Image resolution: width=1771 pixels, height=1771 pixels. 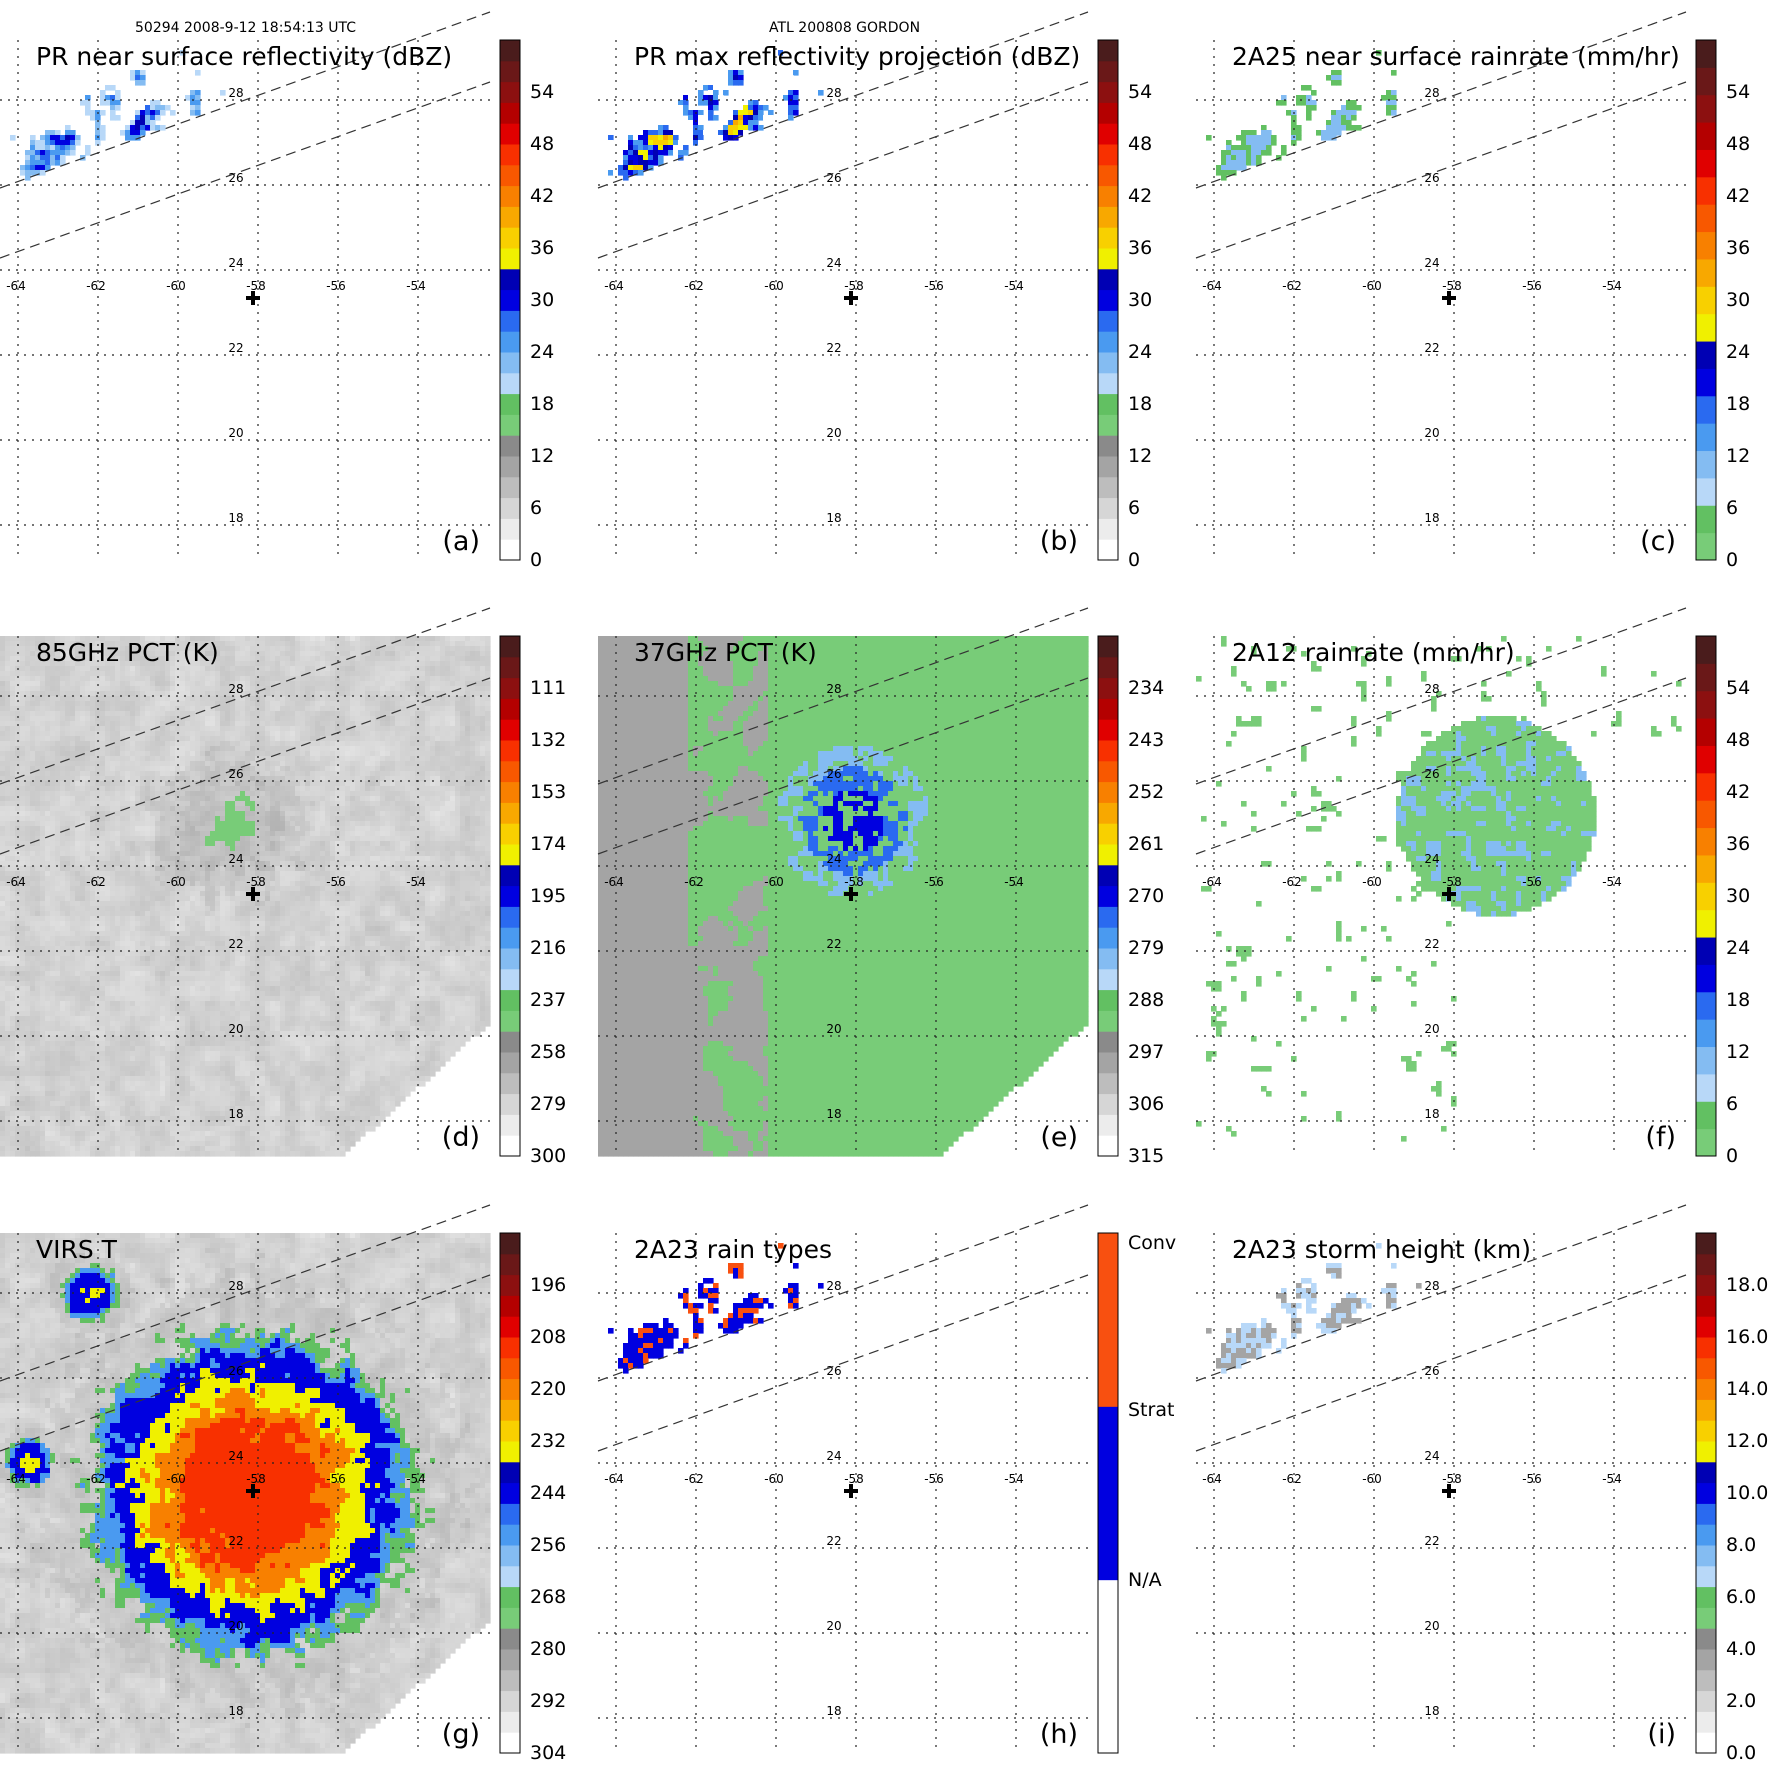 I want to click on colorbar-label: 14.0, so click(x=1747, y=1389).